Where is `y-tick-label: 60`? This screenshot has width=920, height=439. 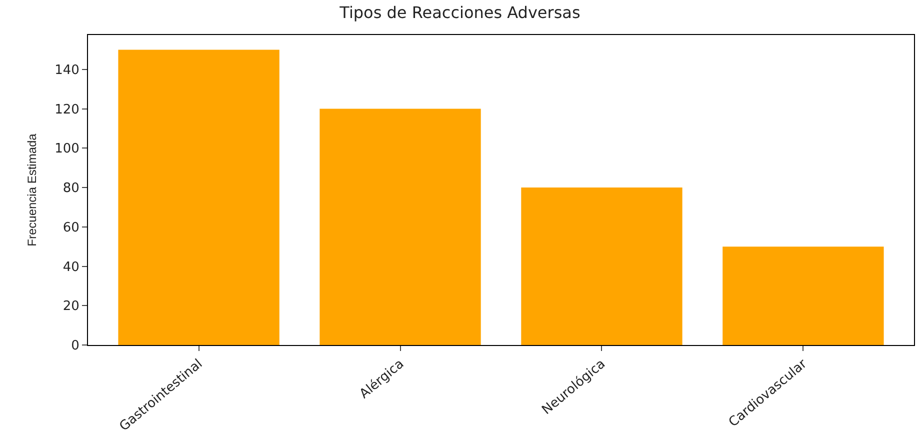 y-tick-label: 60 is located at coordinates (71, 228).